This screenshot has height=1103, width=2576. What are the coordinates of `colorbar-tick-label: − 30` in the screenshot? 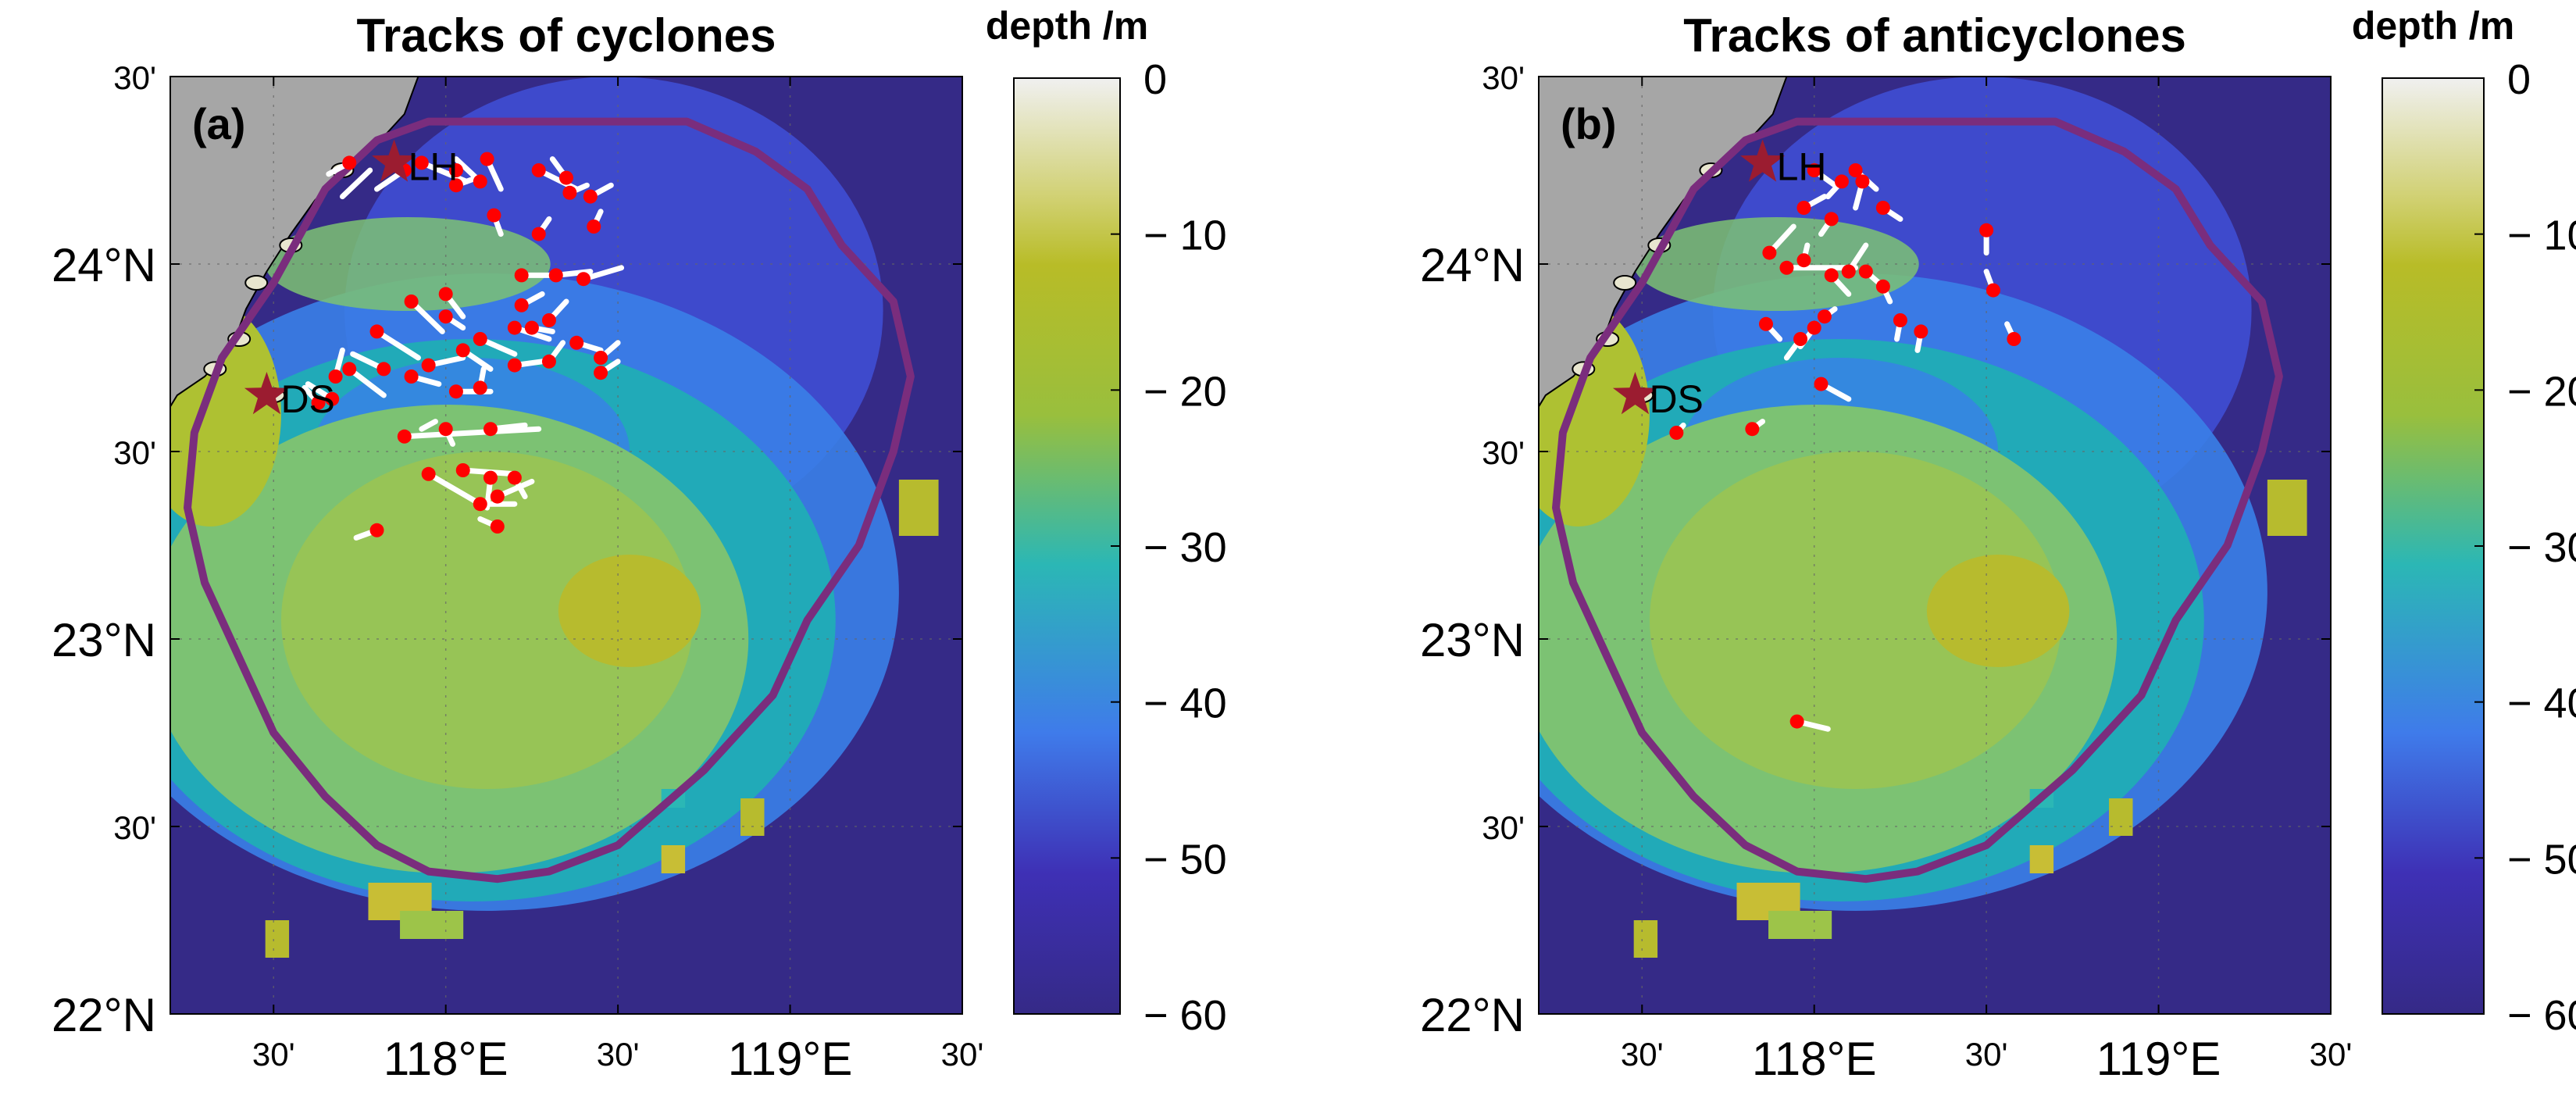 It's located at (1185, 547).